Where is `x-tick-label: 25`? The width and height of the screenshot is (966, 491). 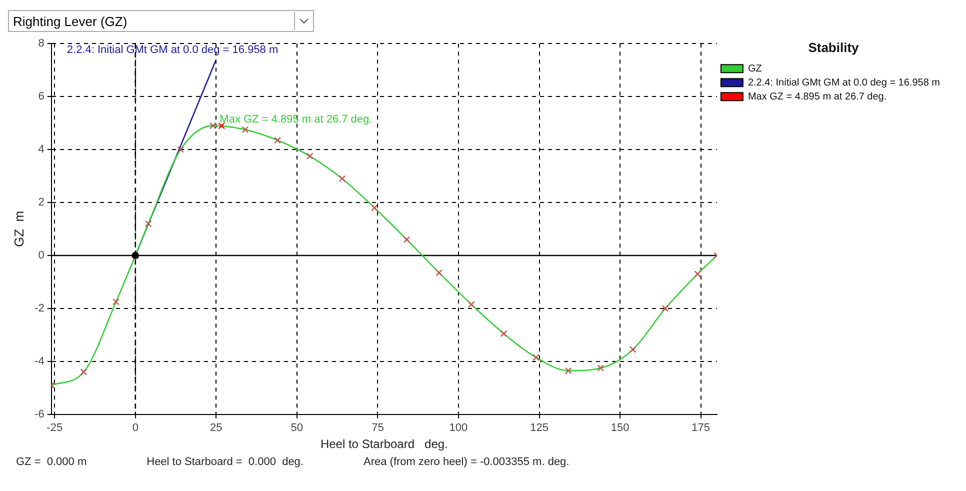 x-tick-label: 25 is located at coordinates (216, 428).